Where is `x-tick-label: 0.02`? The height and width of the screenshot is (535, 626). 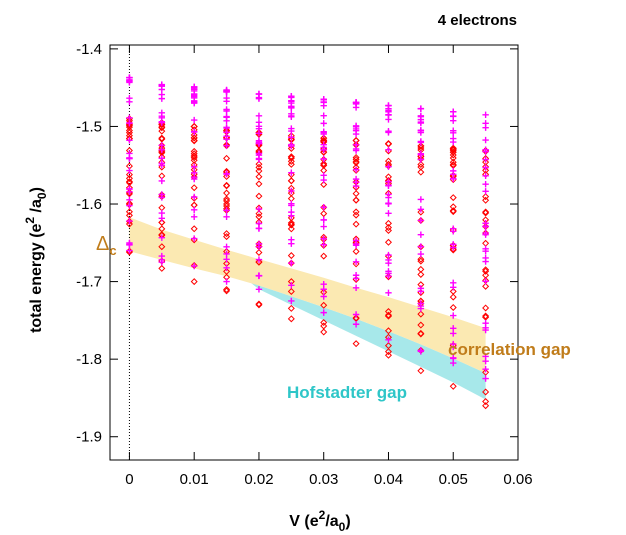 x-tick-label: 0.02 is located at coordinates (258, 479).